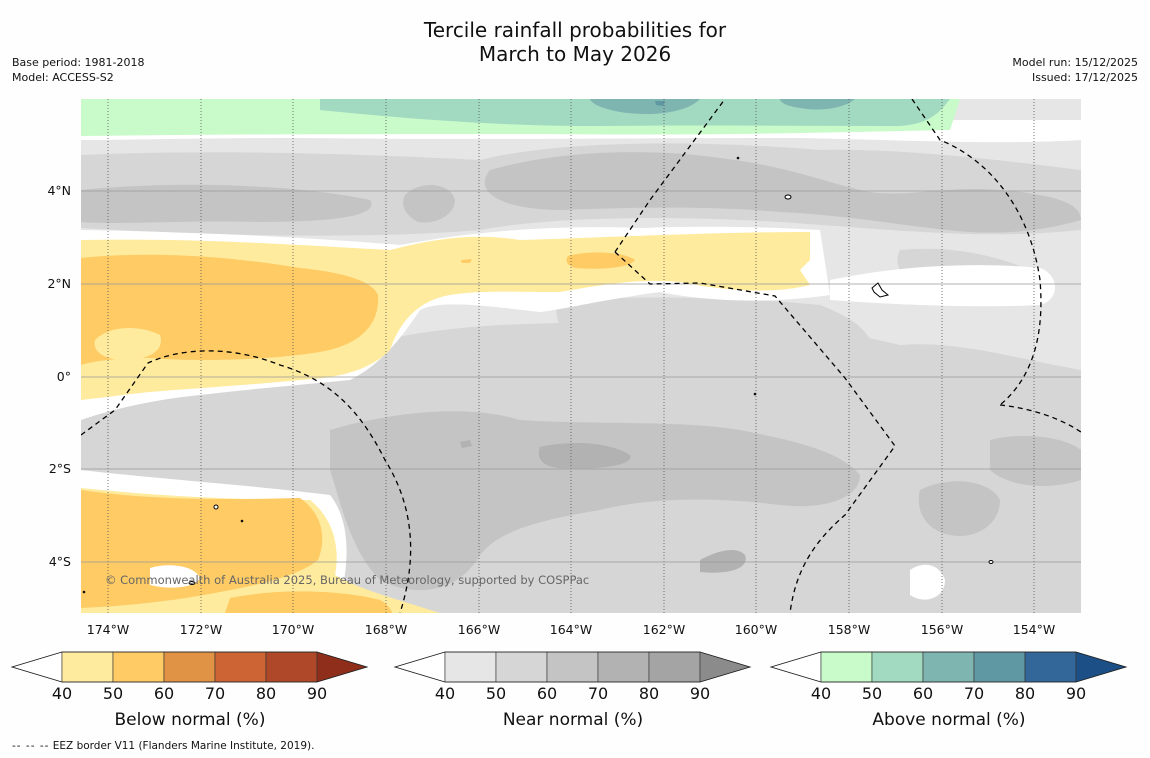 The height and width of the screenshot is (758, 1150). I want to click on lon-label: 172°W, so click(201, 629).